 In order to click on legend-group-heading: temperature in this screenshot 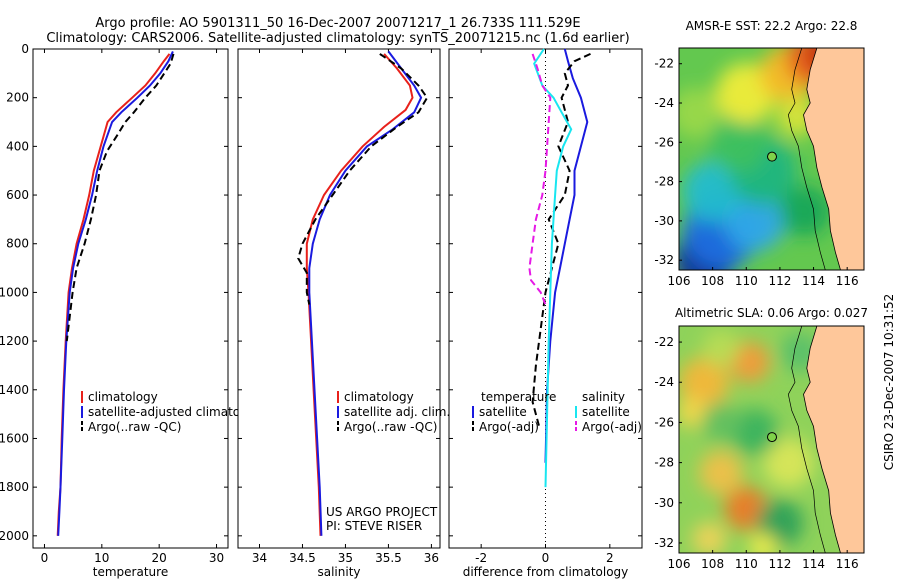, I will do `click(518, 397)`.